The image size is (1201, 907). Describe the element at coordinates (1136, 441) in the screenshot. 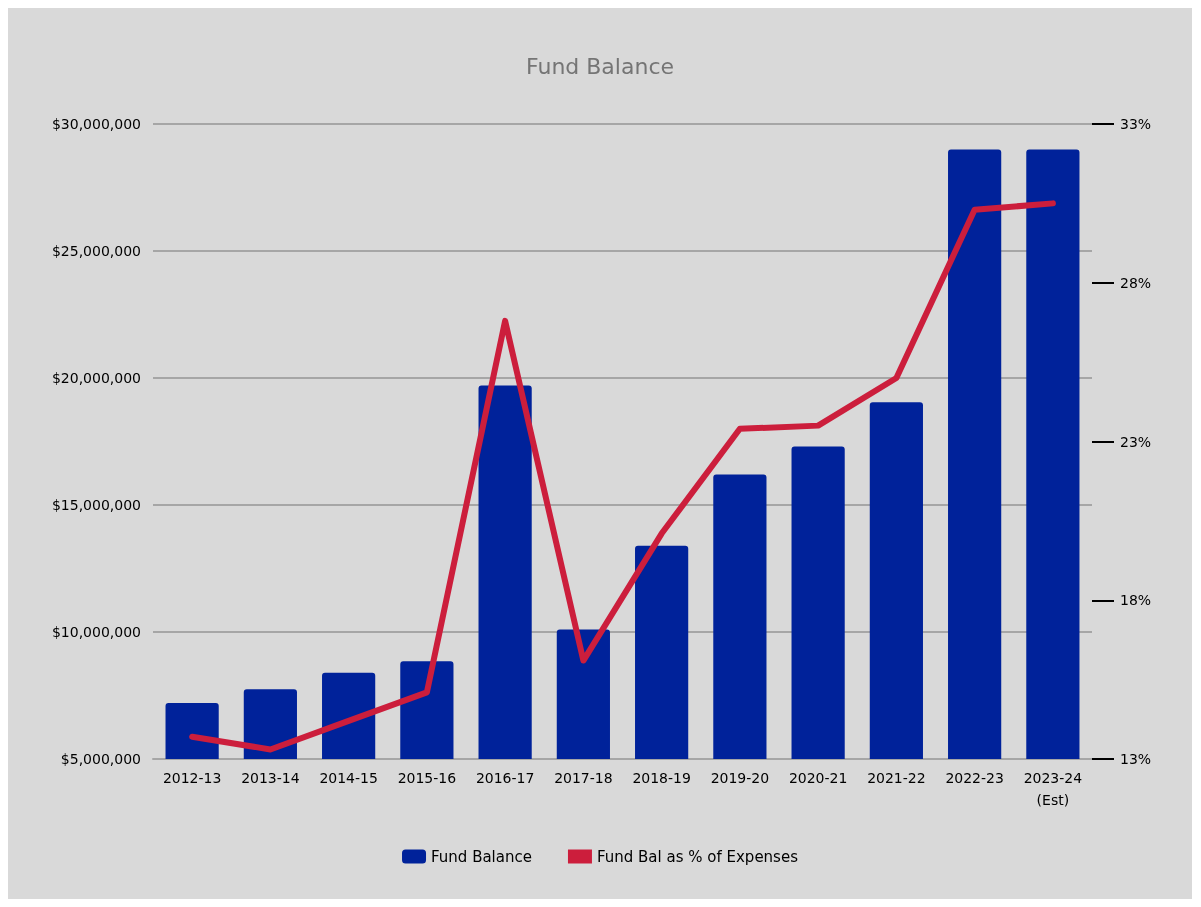

I see `y2-tick-label: 23%` at that location.